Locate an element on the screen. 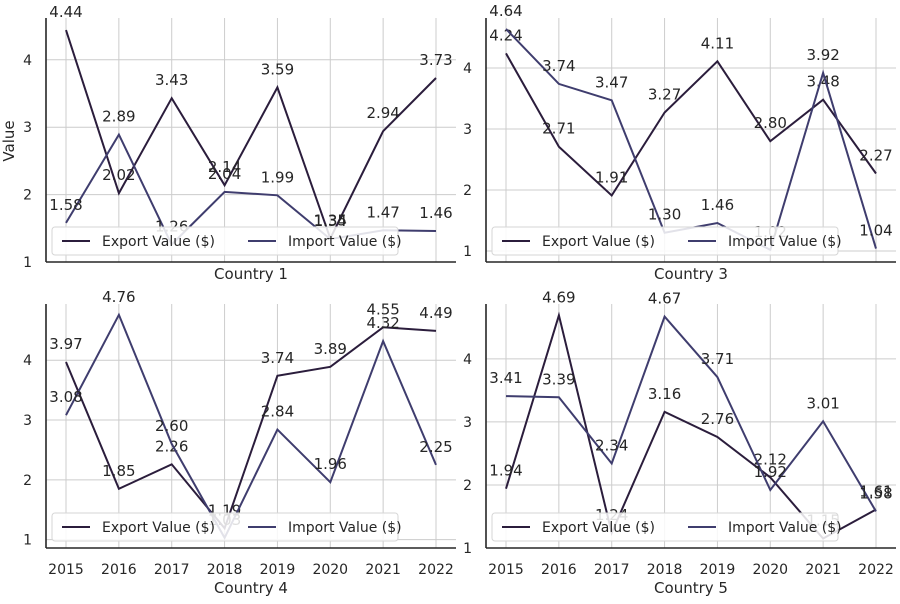 This screenshot has height=604, width=900. data-label: 3.73 is located at coordinates (435, 60).